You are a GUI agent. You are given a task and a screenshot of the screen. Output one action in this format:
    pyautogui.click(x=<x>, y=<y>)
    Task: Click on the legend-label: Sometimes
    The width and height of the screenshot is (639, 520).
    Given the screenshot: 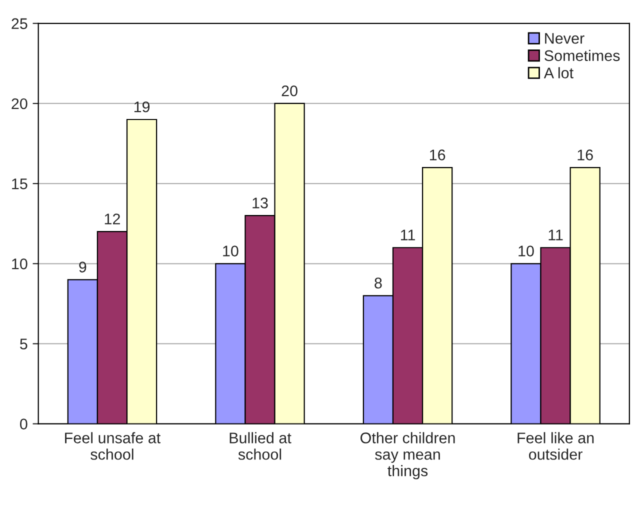 What is the action you would take?
    pyautogui.click(x=582, y=56)
    